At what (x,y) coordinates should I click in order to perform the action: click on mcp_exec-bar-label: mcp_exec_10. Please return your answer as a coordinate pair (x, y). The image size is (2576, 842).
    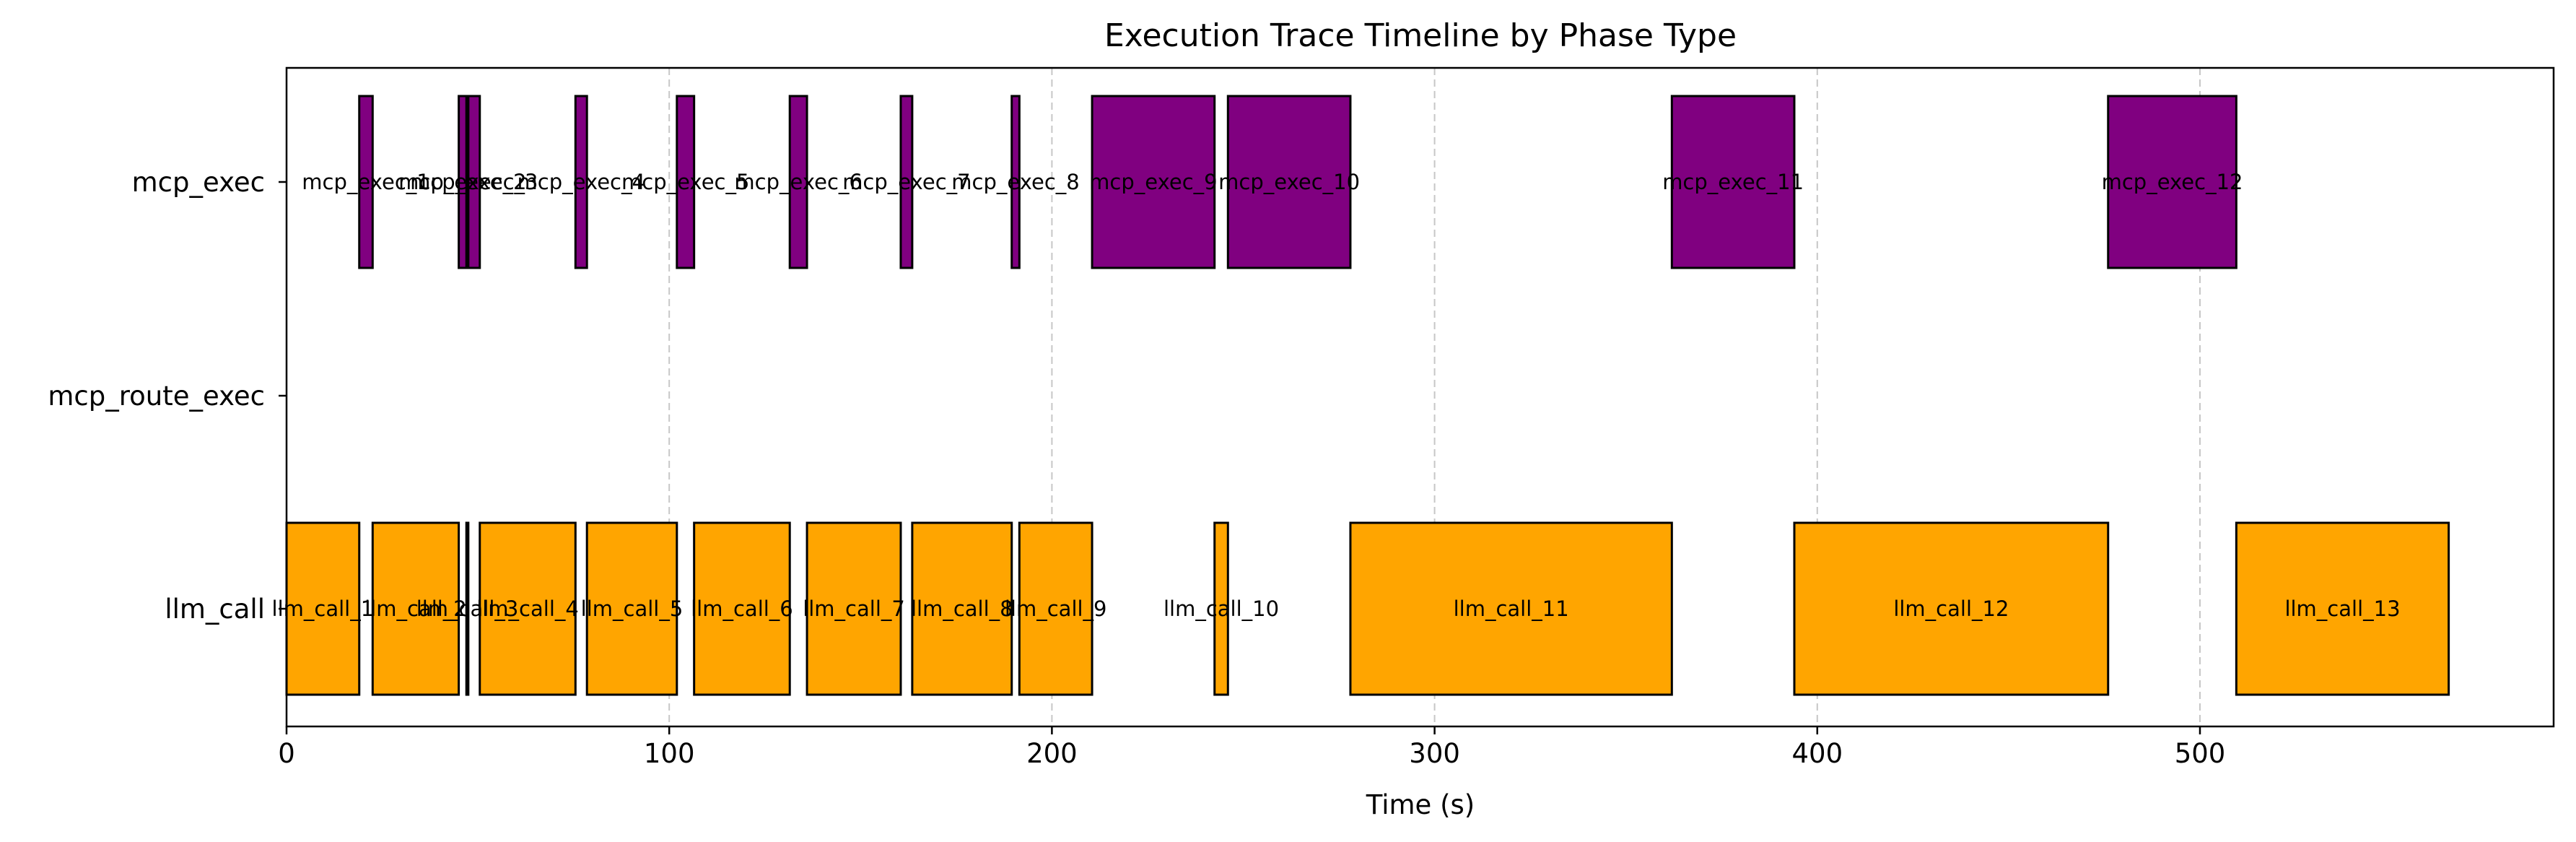
    Looking at the image, I should click on (1289, 182).